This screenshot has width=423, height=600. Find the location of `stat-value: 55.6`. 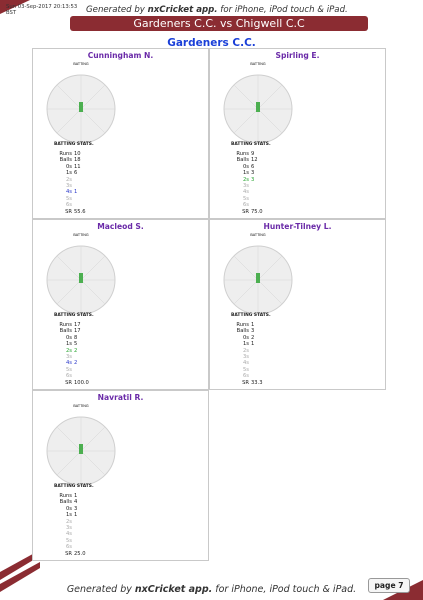

stat-value: 55.6 is located at coordinates (80, 211).